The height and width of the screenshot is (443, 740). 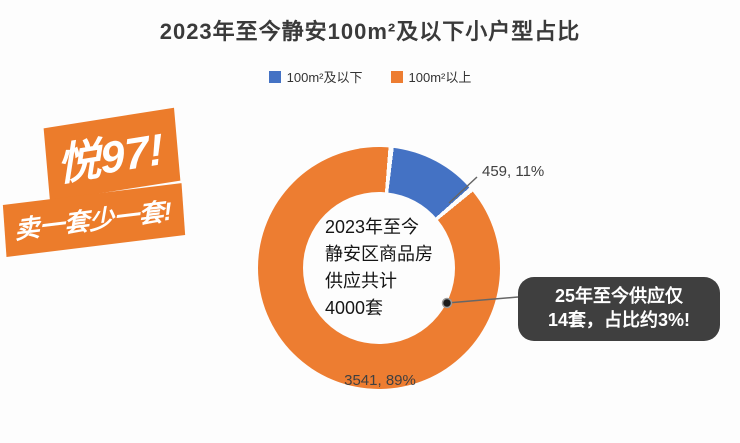 I want to click on chart-title: 2023年至今静安100m²及以下小户型占比, so click(x=370, y=31).